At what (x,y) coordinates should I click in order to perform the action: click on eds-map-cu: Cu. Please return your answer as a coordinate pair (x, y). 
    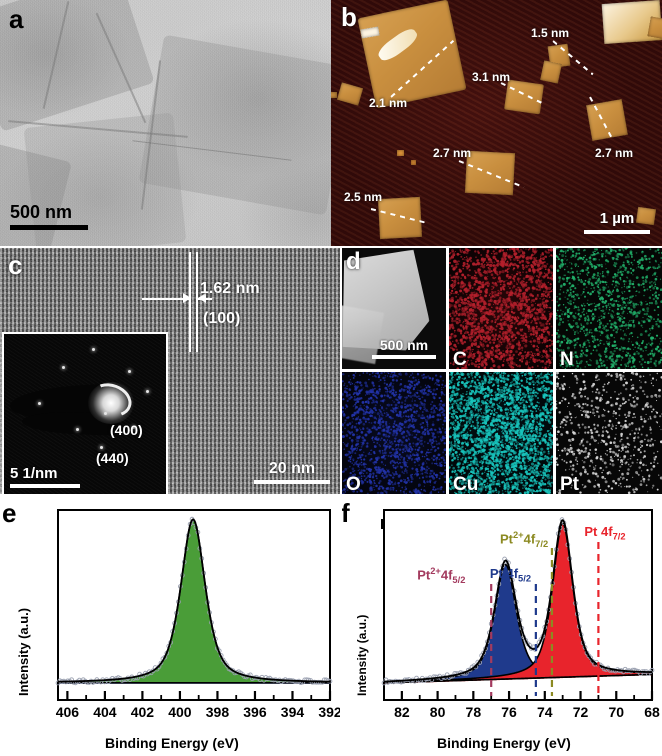
    Looking at the image, I should click on (501, 433).